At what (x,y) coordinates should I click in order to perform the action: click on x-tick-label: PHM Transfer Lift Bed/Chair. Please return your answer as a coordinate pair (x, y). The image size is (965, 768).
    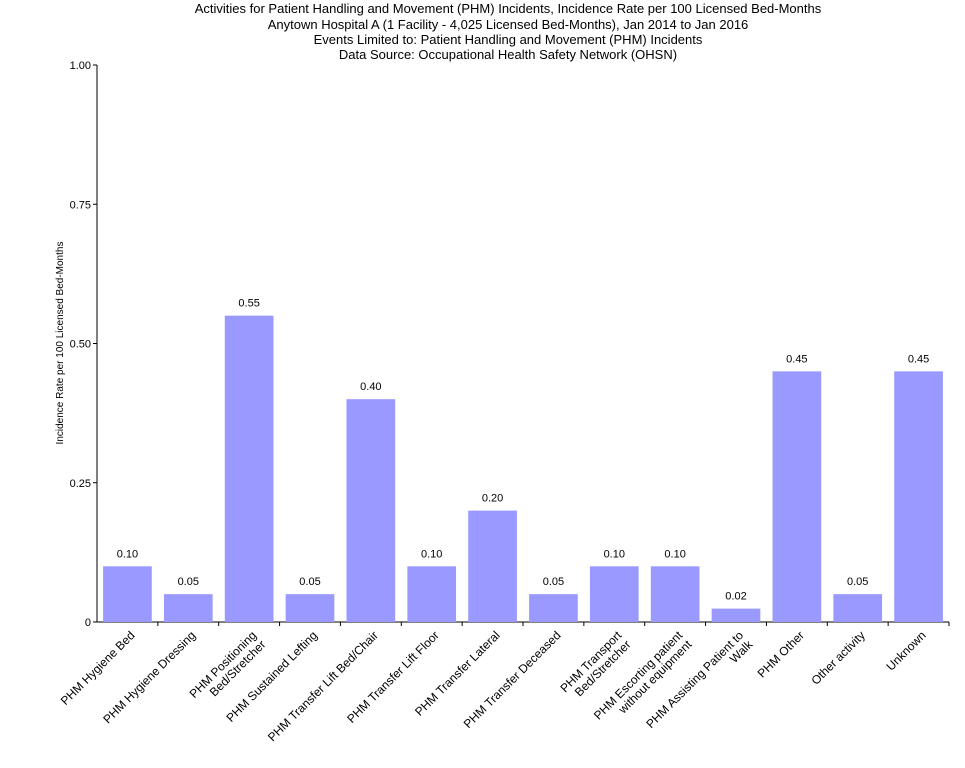
    Looking at the image, I should click on (323, 686).